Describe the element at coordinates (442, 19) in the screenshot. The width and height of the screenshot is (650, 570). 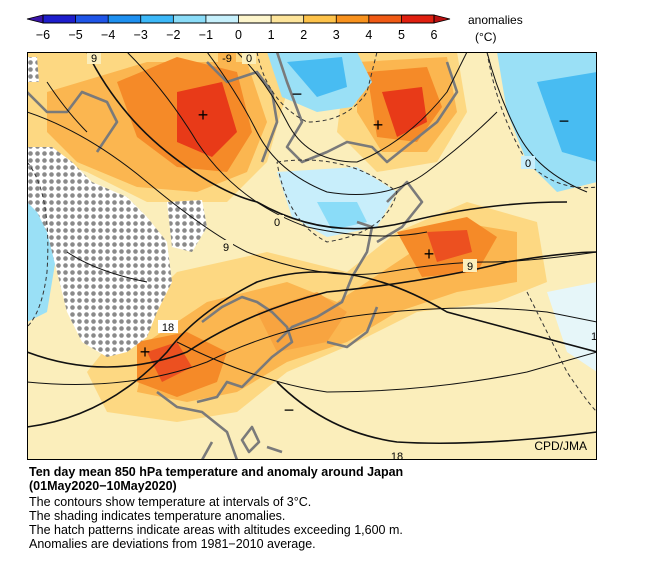
I see `colorbar-max-arrow` at that location.